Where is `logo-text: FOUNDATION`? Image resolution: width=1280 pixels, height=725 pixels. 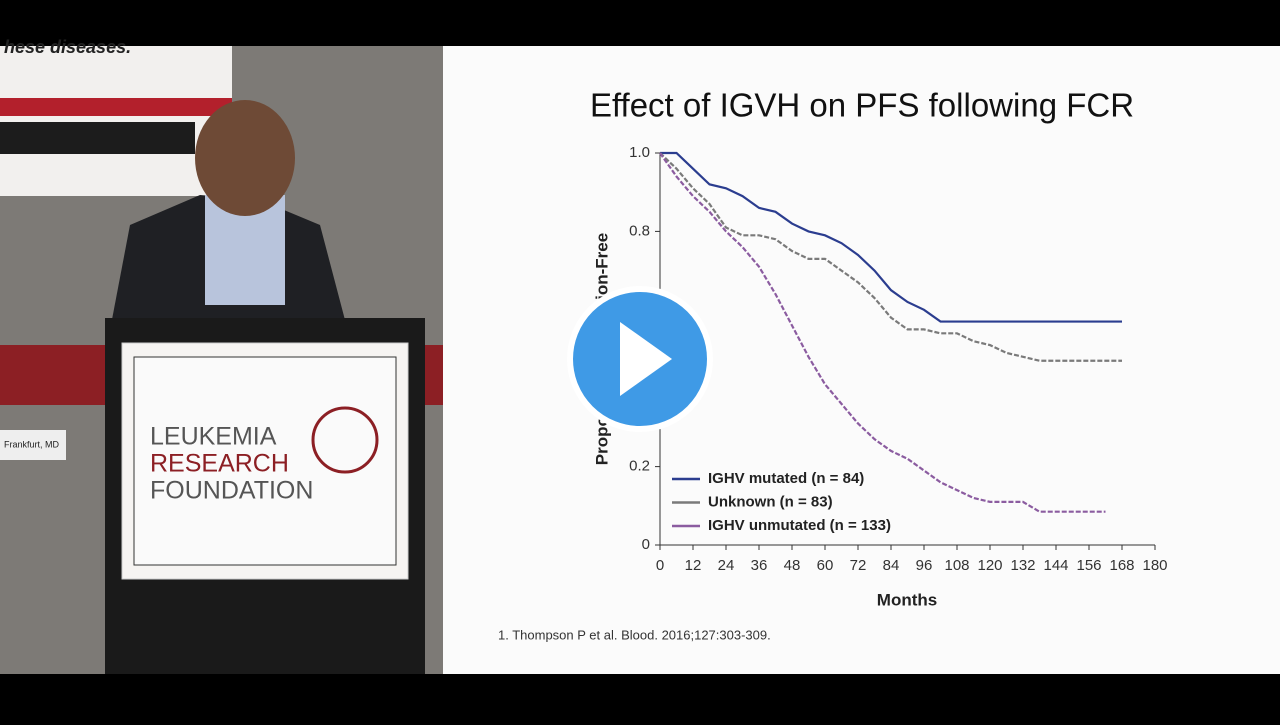
logo-text: FOUNDATION is located at coordinates (231, 491).